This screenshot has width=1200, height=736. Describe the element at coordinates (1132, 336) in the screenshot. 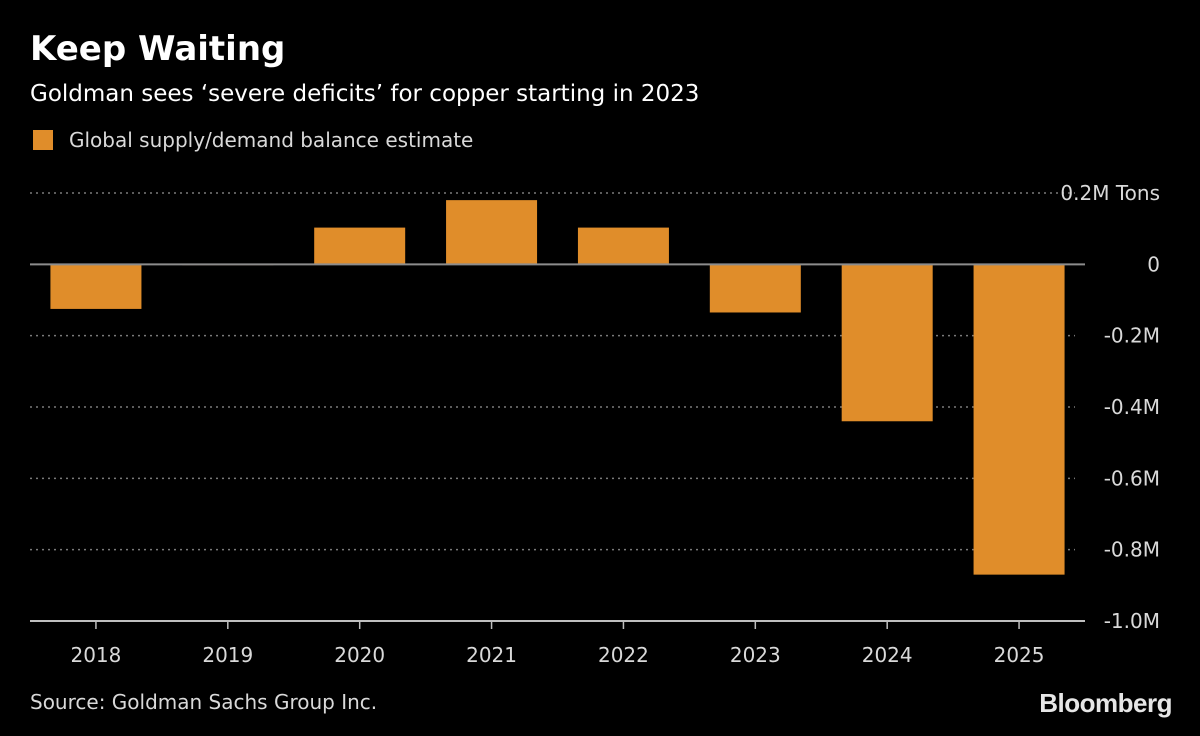

I see `y-tick-label: -0.2M` at that location.